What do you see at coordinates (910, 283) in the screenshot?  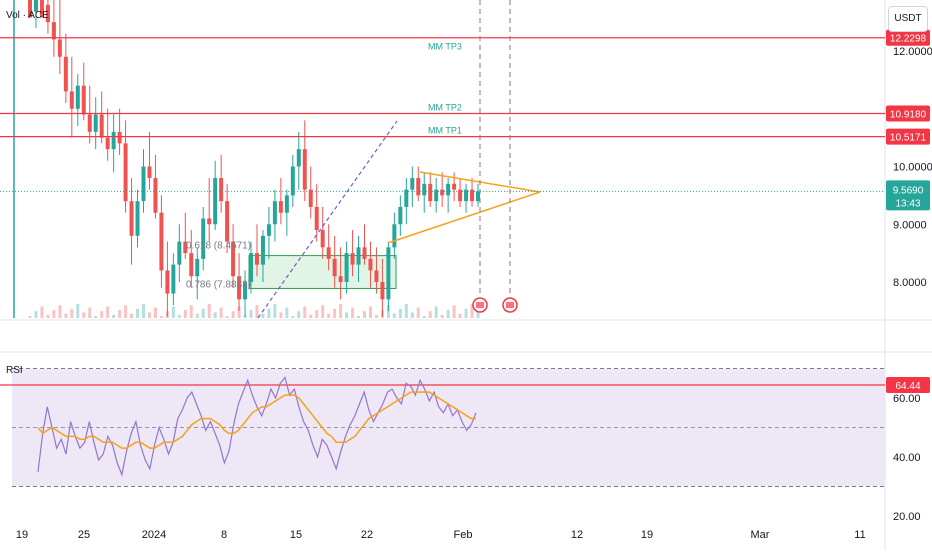 I see `price-tick-label: 8.0000` at bounding box center [910, 283].